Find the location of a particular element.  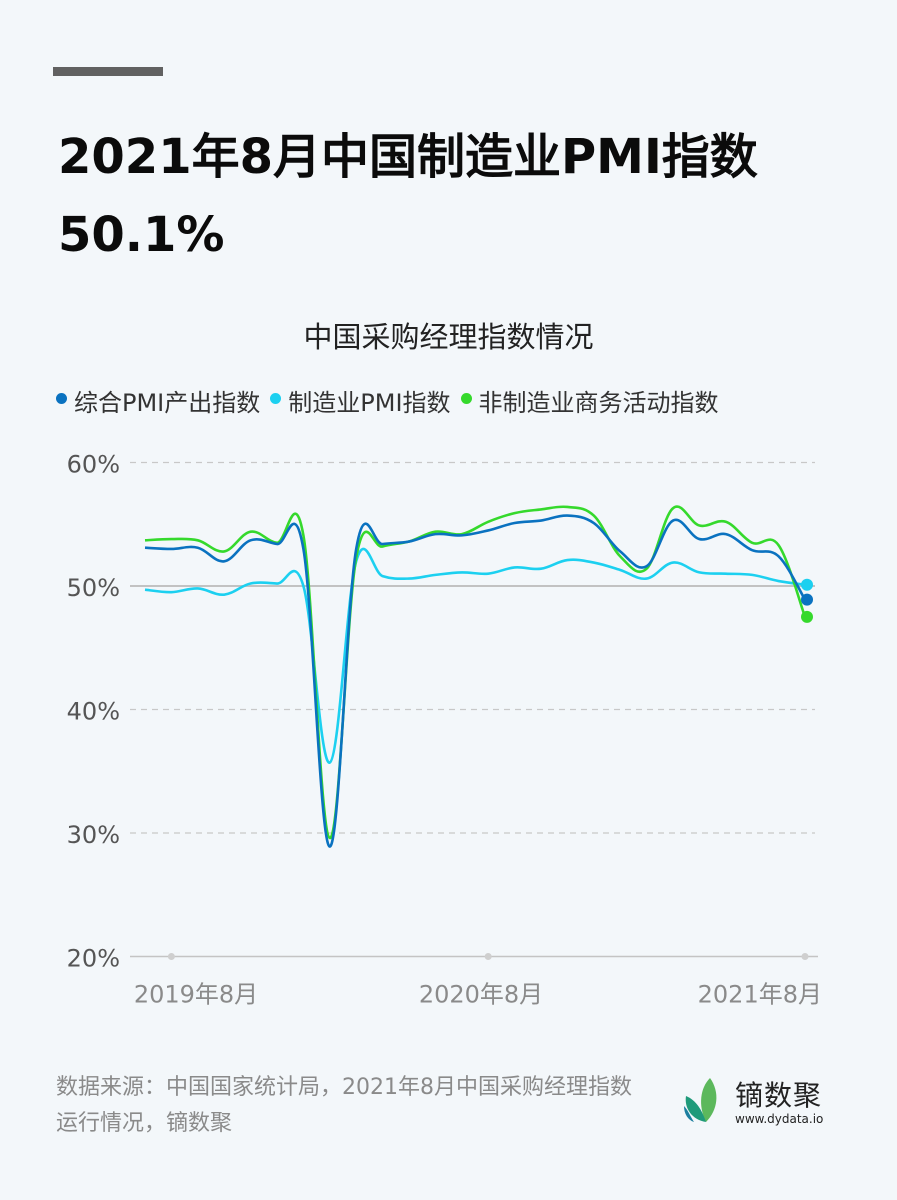

data-source-note: 数据来源：中国国家统计局，2021年8月中国采购经理指数运行情况，镝数聚 is located at coordinates (344, 1105).